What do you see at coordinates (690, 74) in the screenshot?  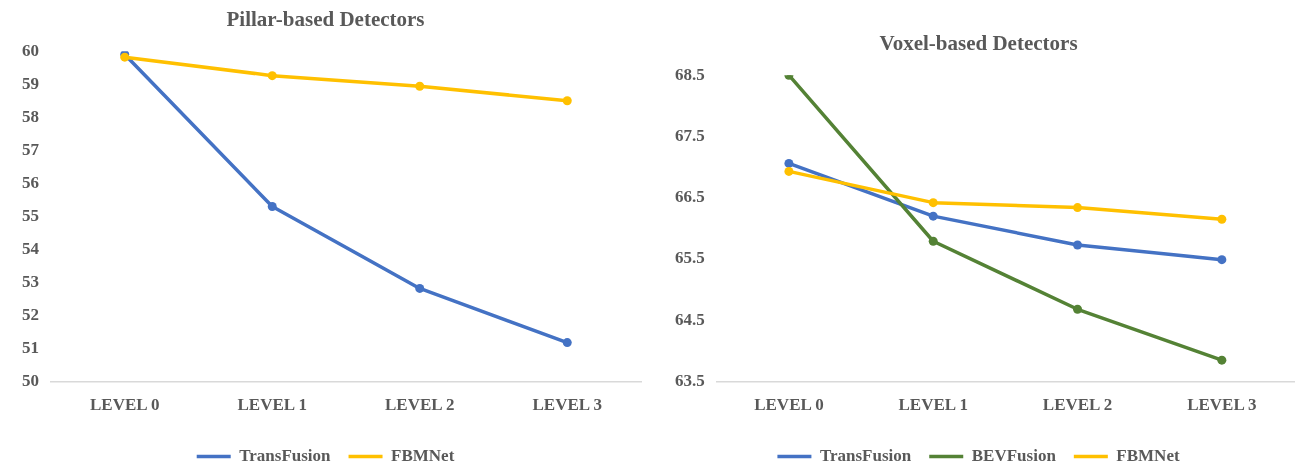 I see `y-tick-label: 68.5` at bounding box center [690, 74].